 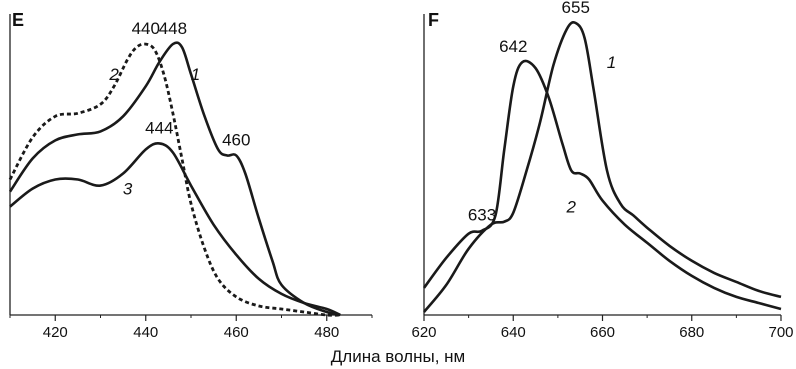 What do you see at coordinates (128, 189) in the screenshot?
I see `panel-e-curve-number: 3` at bounding box center [128, 189].